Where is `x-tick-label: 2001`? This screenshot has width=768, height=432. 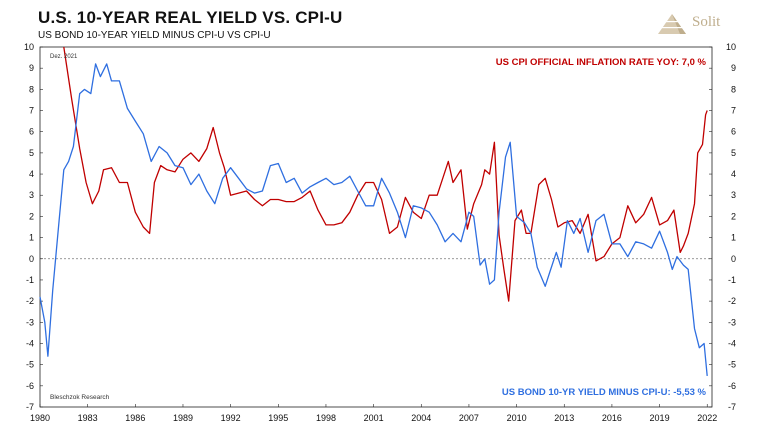 x-tick-label: 2001 is located at coordinates (374, 418).